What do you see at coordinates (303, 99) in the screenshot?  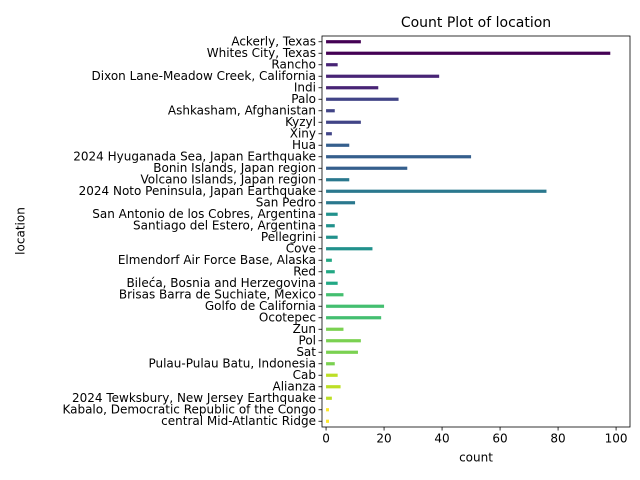 I see `y-tick-label: Palo` at bounding box center [303, 99].